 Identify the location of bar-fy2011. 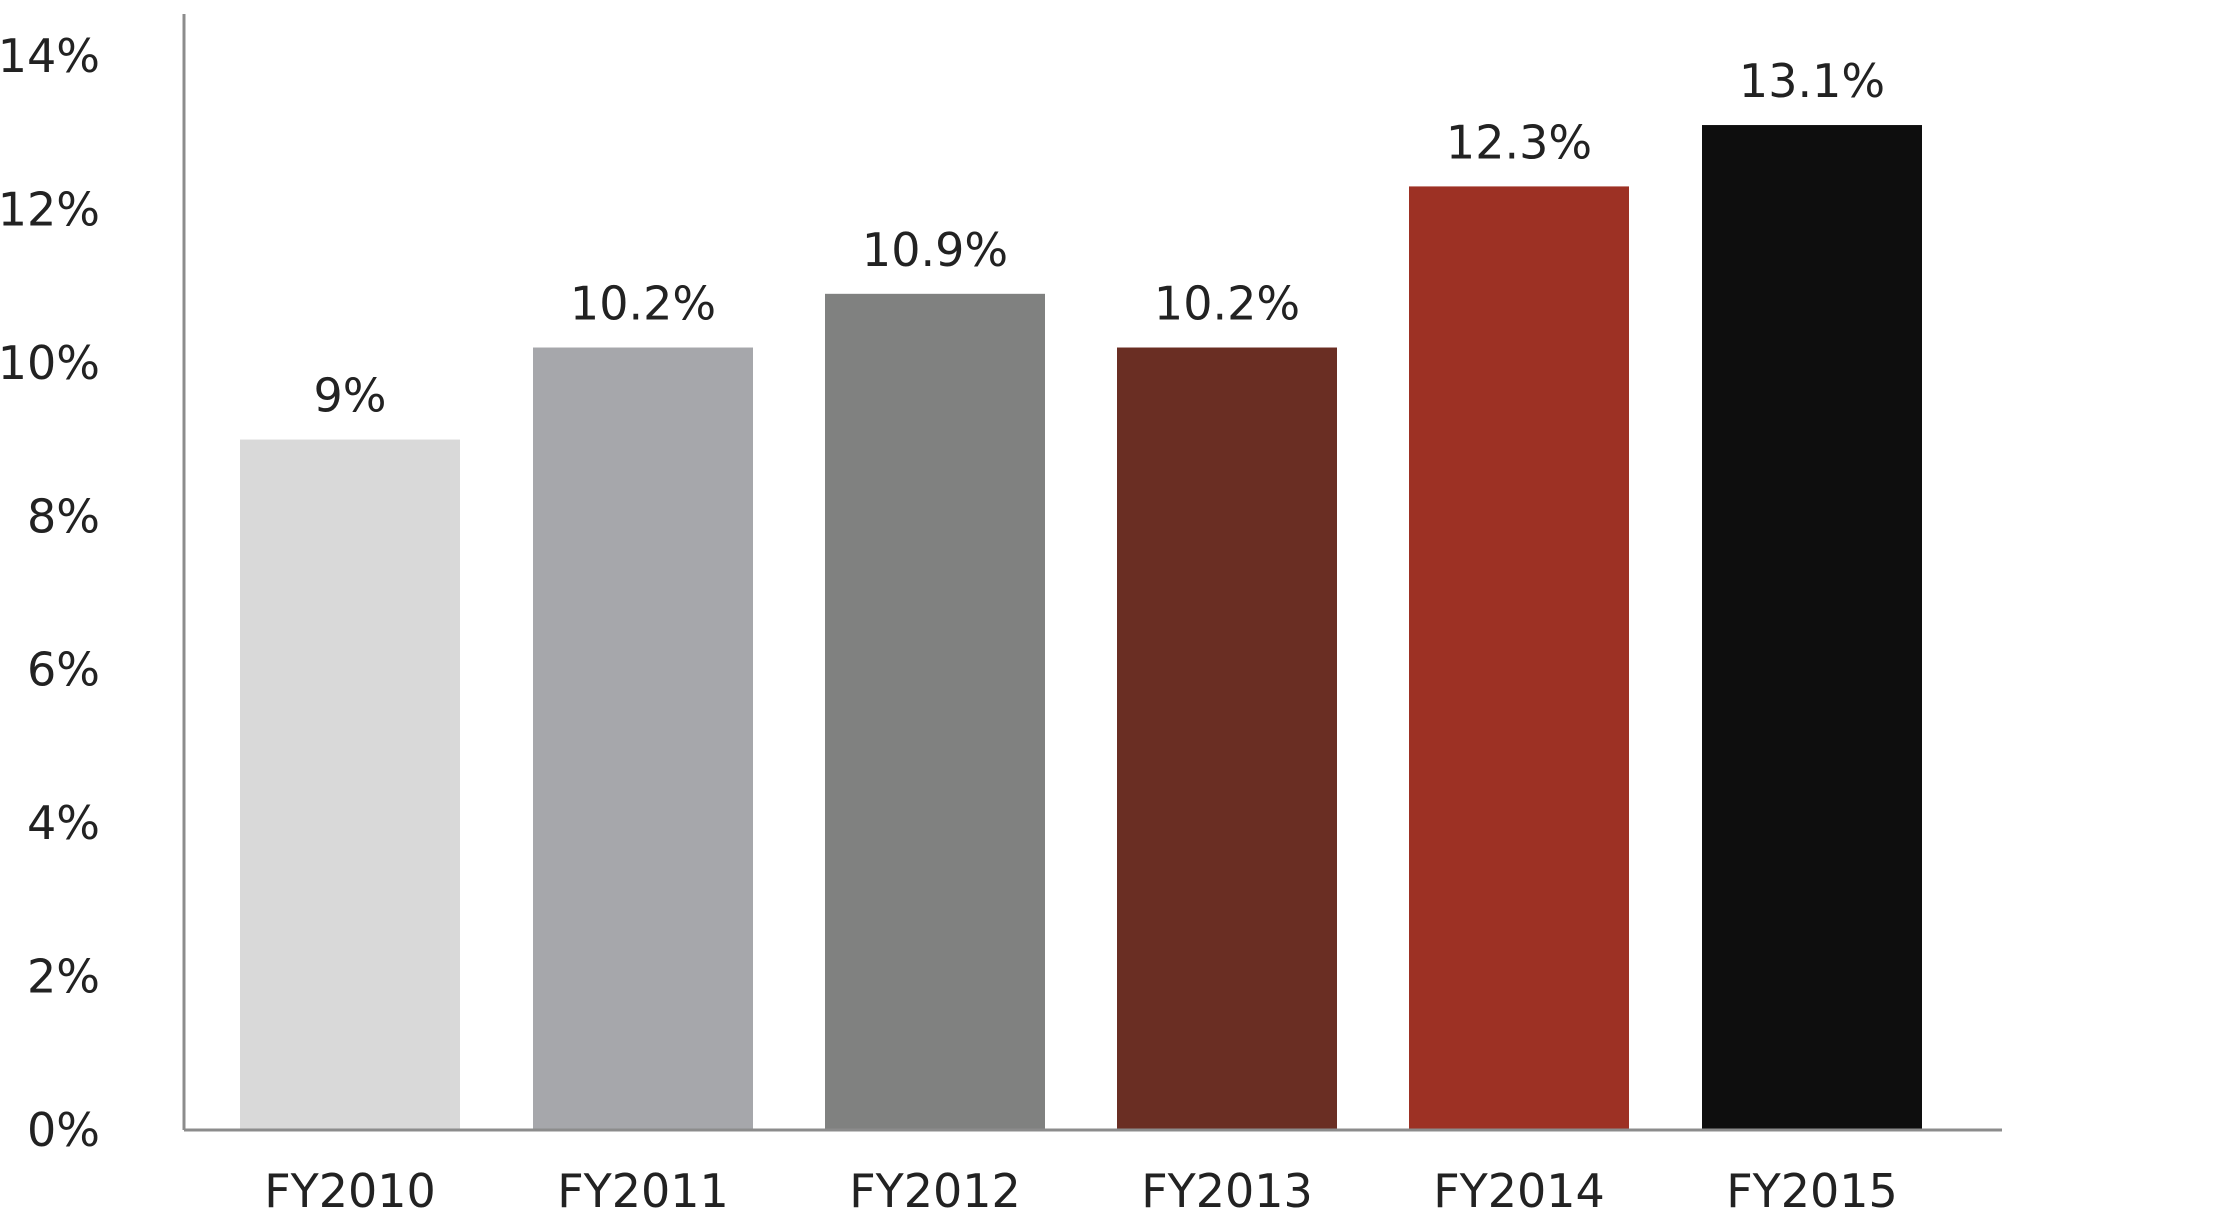
(643, 738).